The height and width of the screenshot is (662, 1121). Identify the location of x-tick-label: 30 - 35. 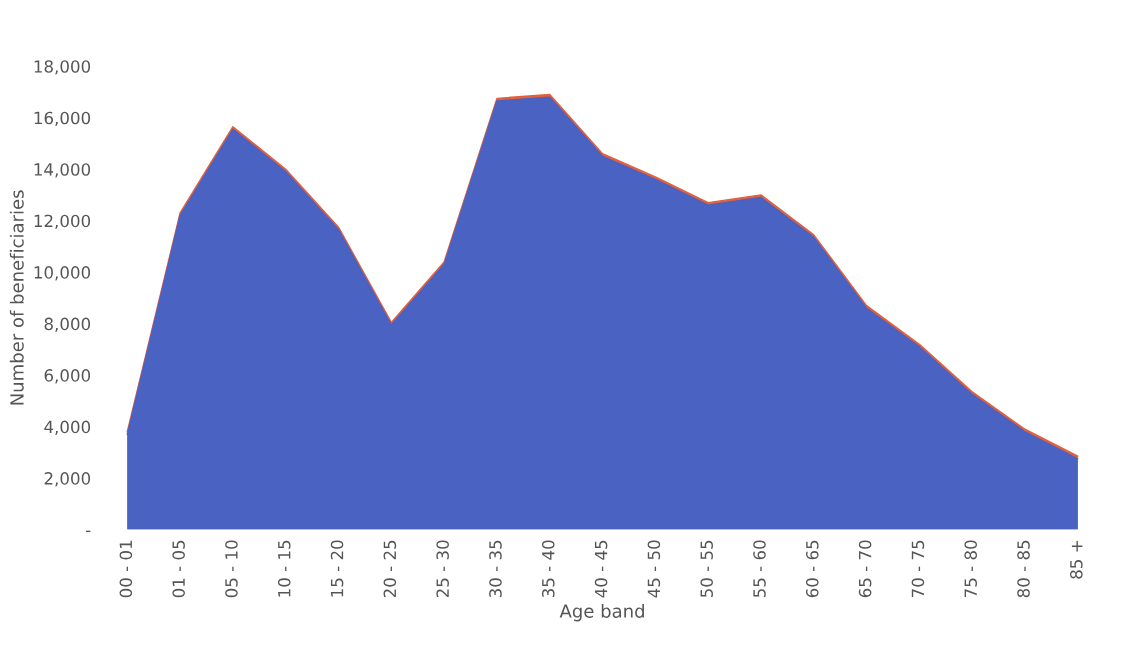
(495, 569).